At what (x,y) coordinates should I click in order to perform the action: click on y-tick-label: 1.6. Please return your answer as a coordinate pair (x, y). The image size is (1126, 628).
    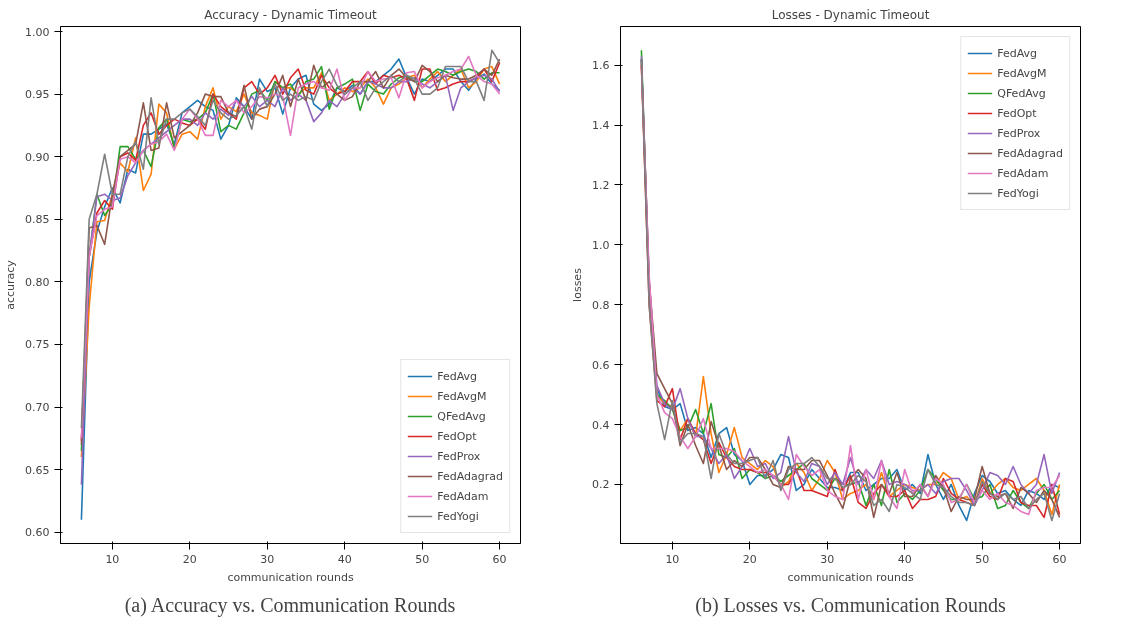
    Looking at the image, I should click on (601, 66).